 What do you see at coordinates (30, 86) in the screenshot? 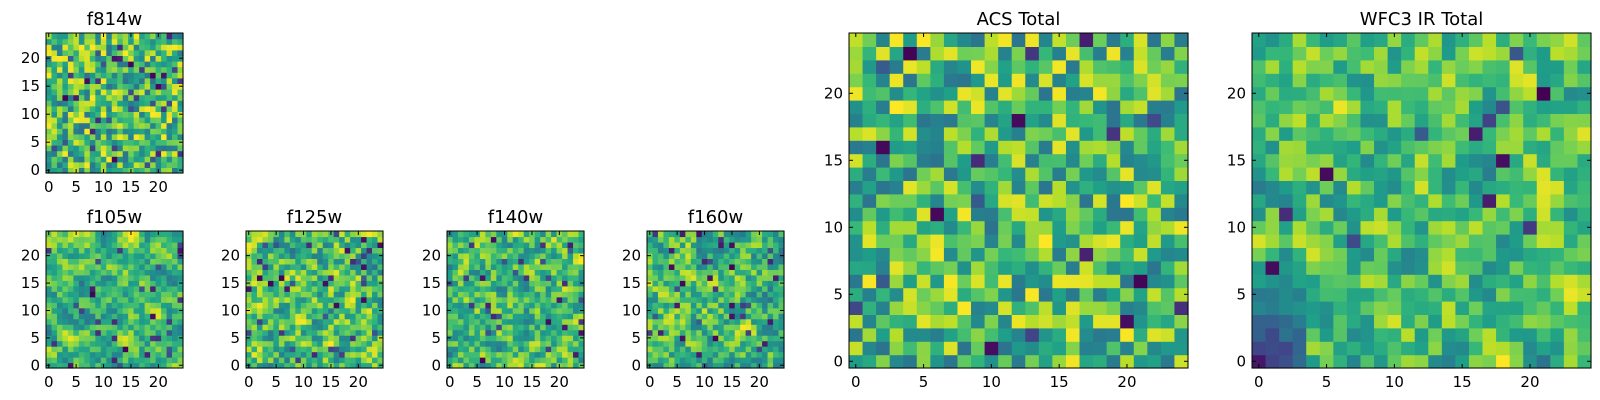
I see `y-tick-label: 15` at bounding box center [30, 86].